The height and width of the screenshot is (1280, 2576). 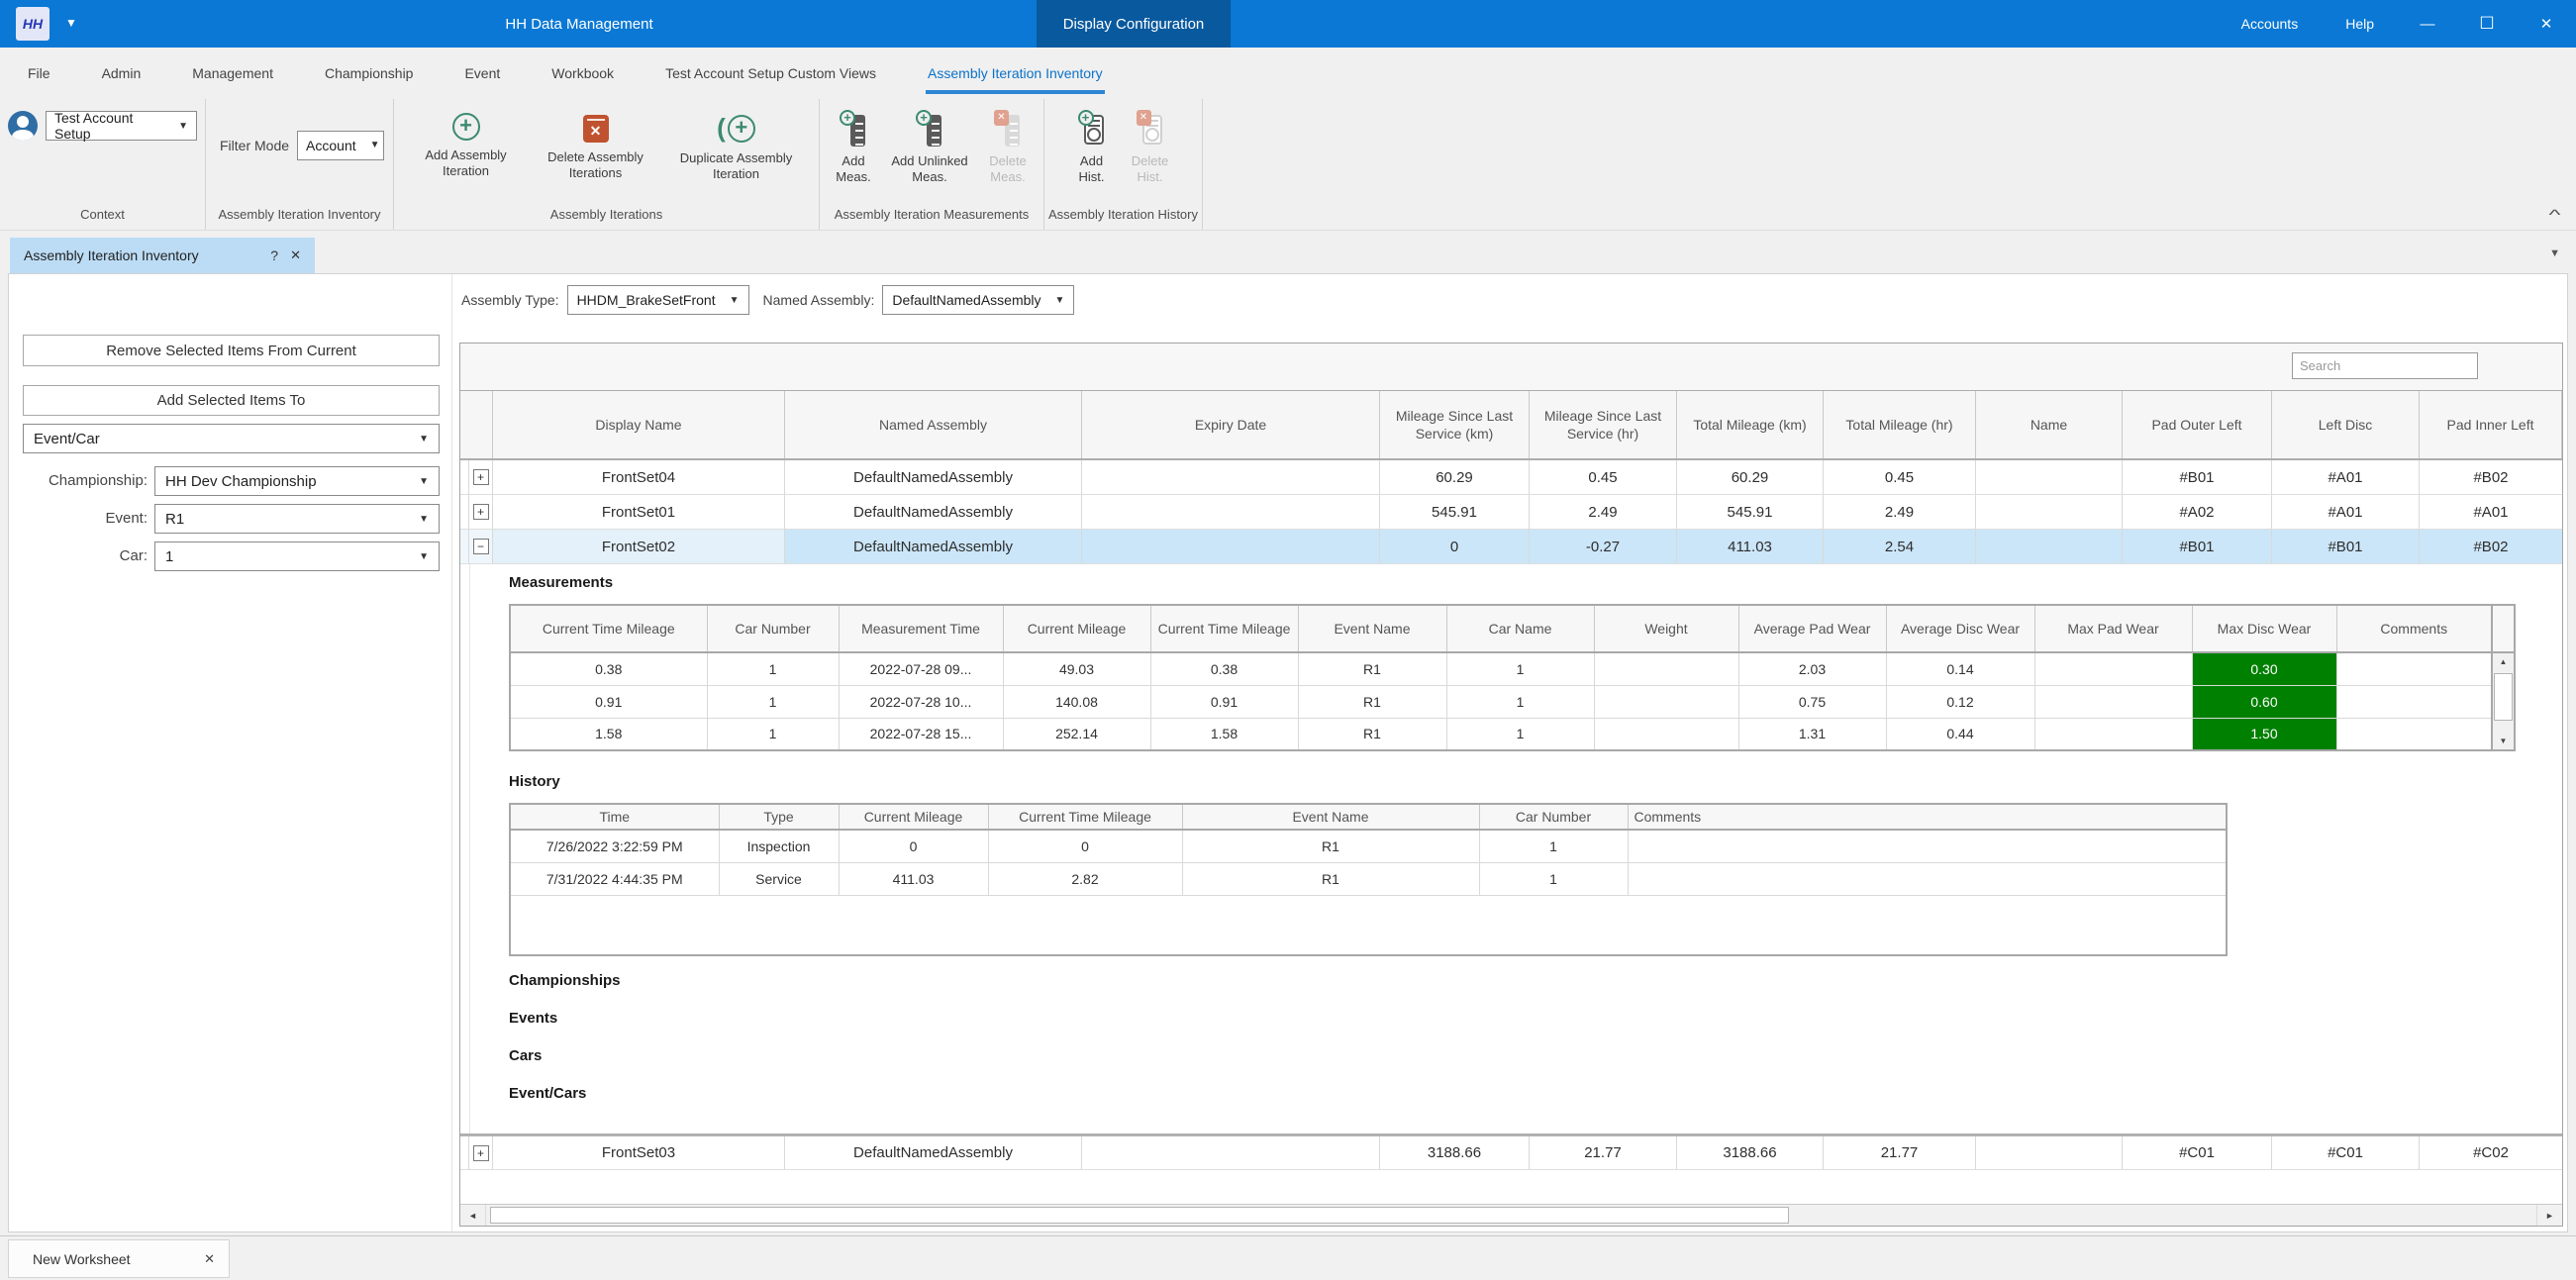 What do you see at coordinates (2546, 25) in the screenshot?
I see `close-button: ✕` at bounding box center [2546, 25].